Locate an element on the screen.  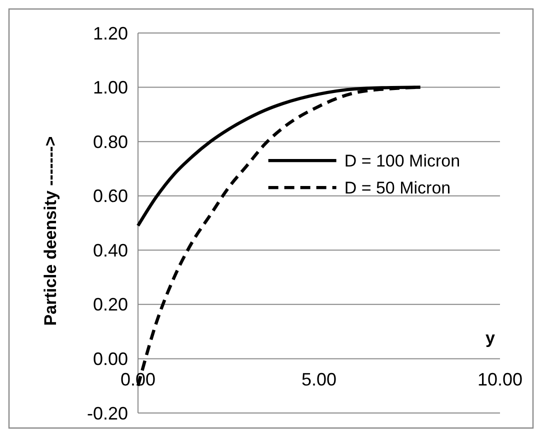
y-tick-label: 0.80 is located at coordinates (110, 142).